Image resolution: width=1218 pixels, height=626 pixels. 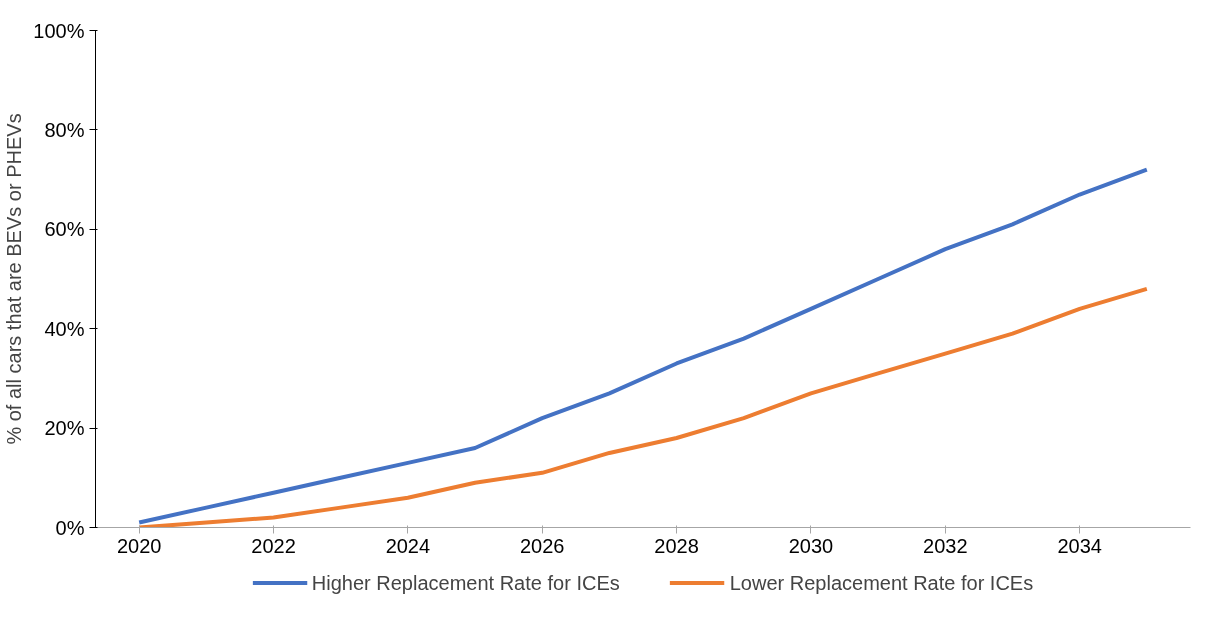 What do you see at coordinates (811, 545) in the screenshot?
I see `x-tick-label: 2030` at bounding box center [811, 545].